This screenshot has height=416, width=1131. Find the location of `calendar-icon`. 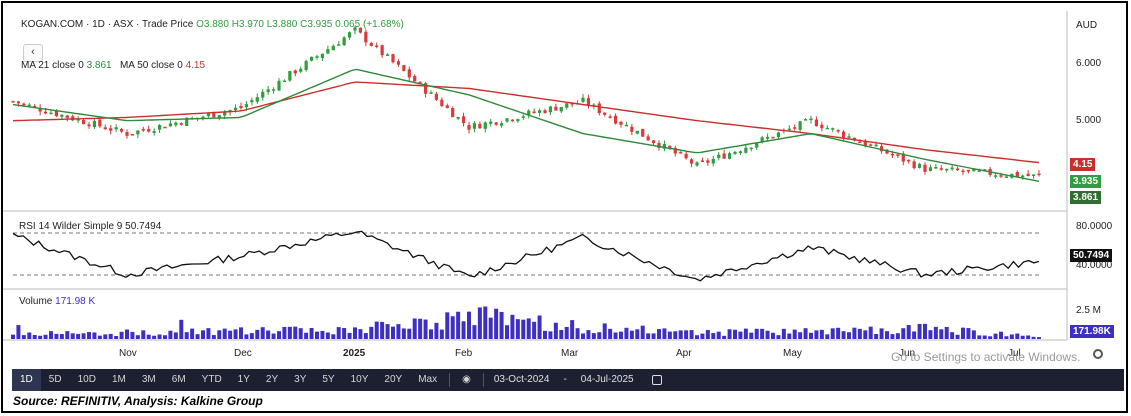

calendar-icon is located at coordinates (656, 380).